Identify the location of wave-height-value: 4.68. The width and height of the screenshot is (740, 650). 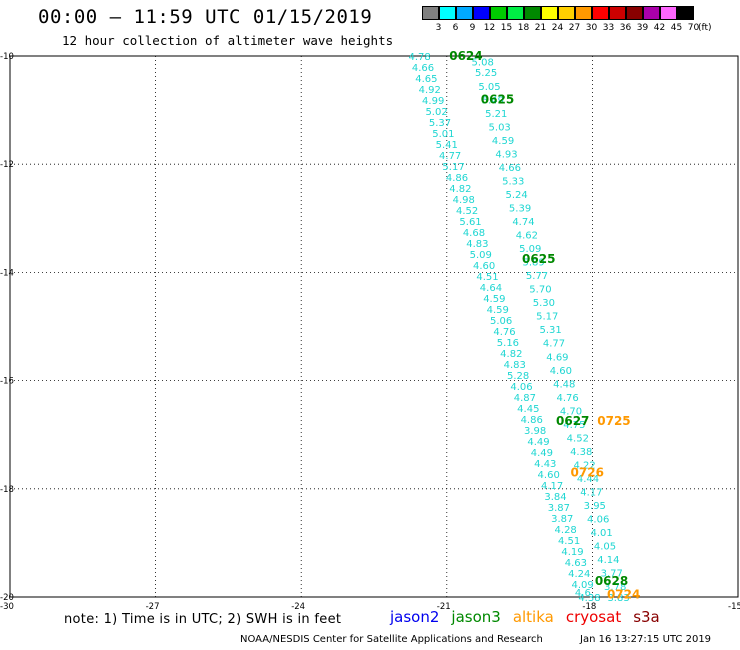
(474, 233).